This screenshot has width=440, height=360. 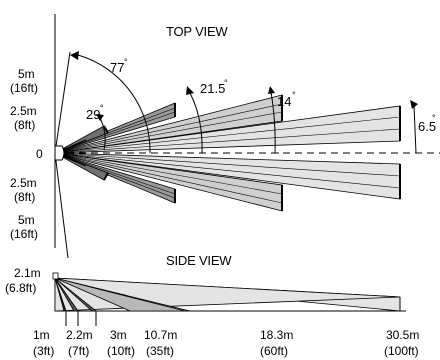 What do you see at coordinates (100, 117) in the screenshot?
I see `angle-29-arrowhead` at bounding box center [100, 117].